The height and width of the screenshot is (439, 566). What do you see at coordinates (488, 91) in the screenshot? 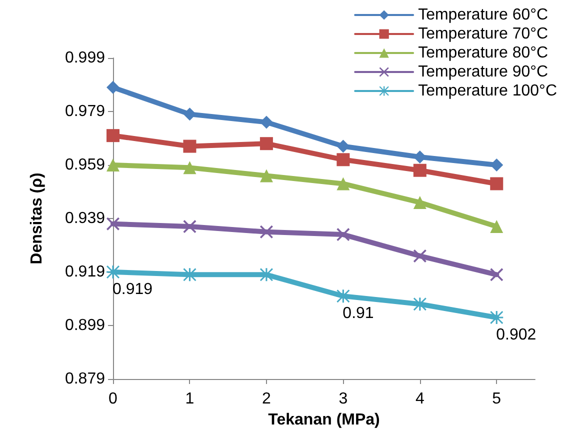
I see `legend-label: Temperature 100°C` at bounding box center [488, 91].